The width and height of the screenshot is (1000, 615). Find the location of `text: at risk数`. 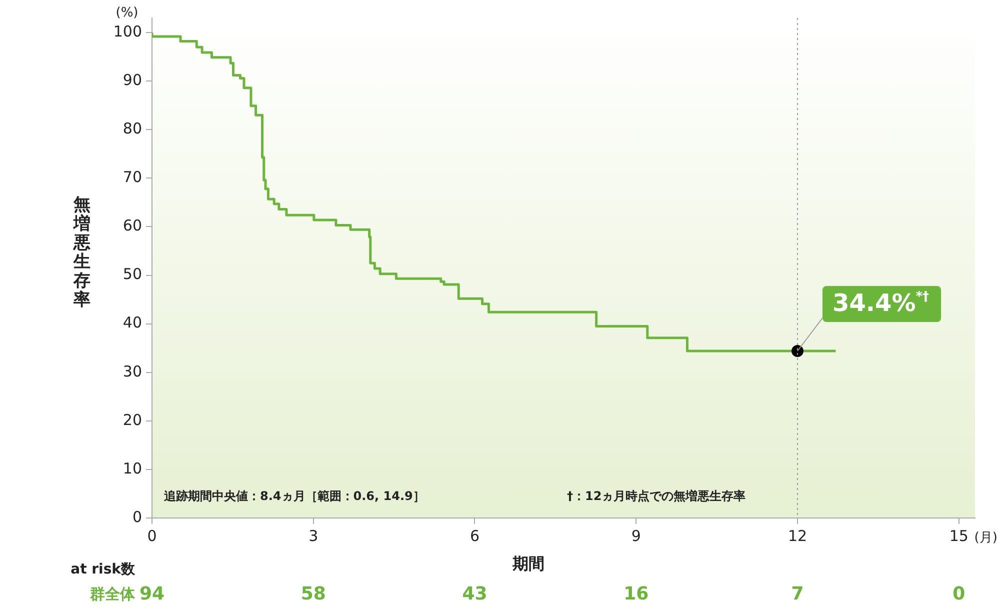

text: at risk数 is located at coordinates (103, 570).